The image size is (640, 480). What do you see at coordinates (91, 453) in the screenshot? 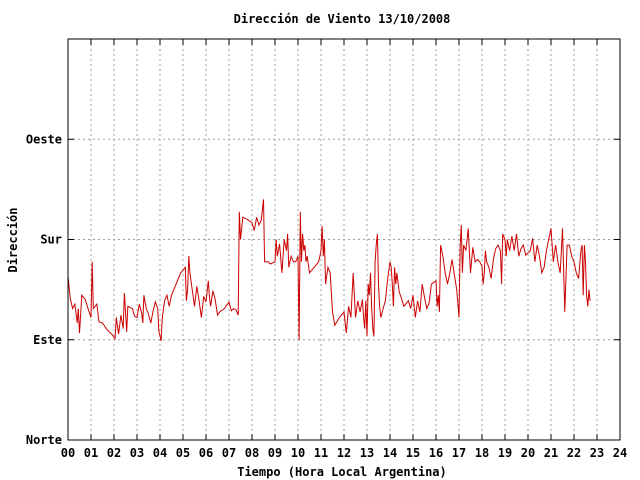
I see `x-tick-label: 01` at bounding box center [91, 453].